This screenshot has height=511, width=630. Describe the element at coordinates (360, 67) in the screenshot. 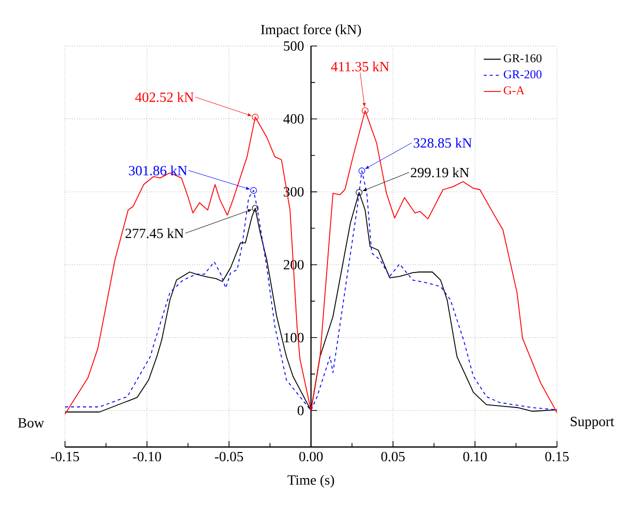

I see `annotation: 411.35 kN` at that location.